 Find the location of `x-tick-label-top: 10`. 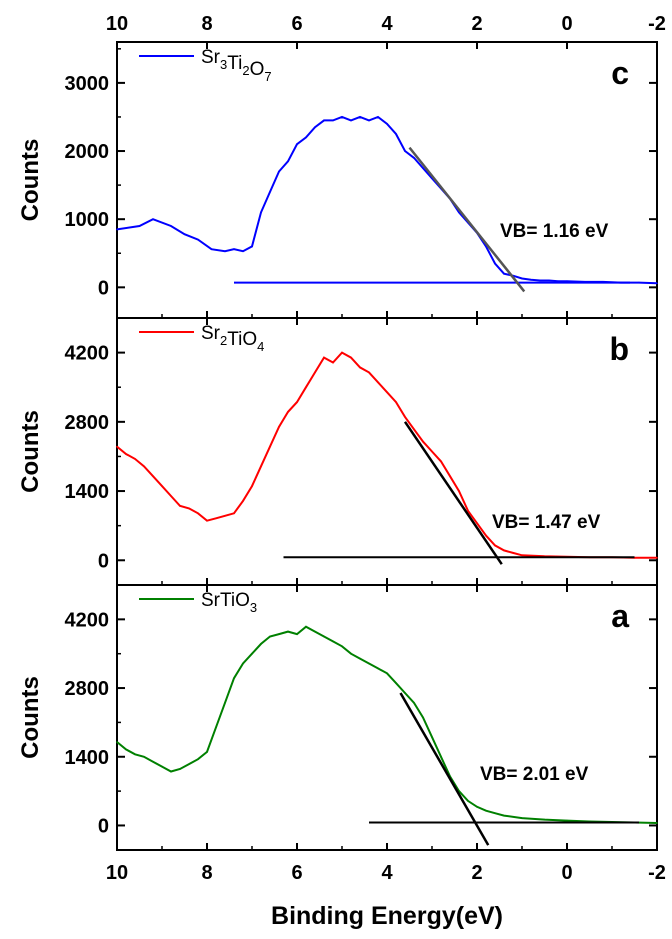

x-tick-label-top: 10 is located at coordinates (117, 24).